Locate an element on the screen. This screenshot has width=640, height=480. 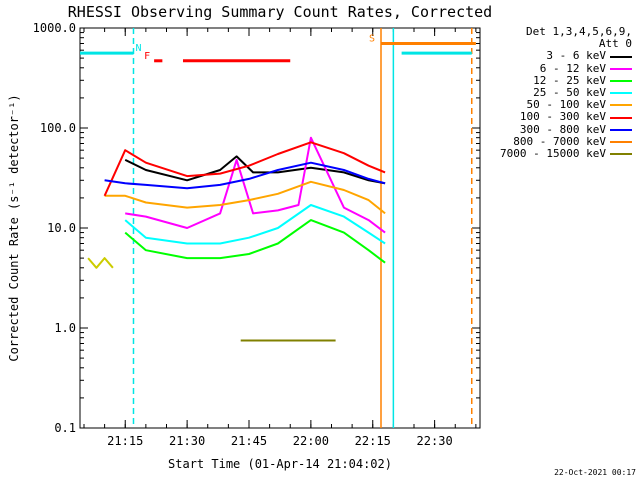
legend-entry: 25 - 50 keV is located at coordinates (559, 93).